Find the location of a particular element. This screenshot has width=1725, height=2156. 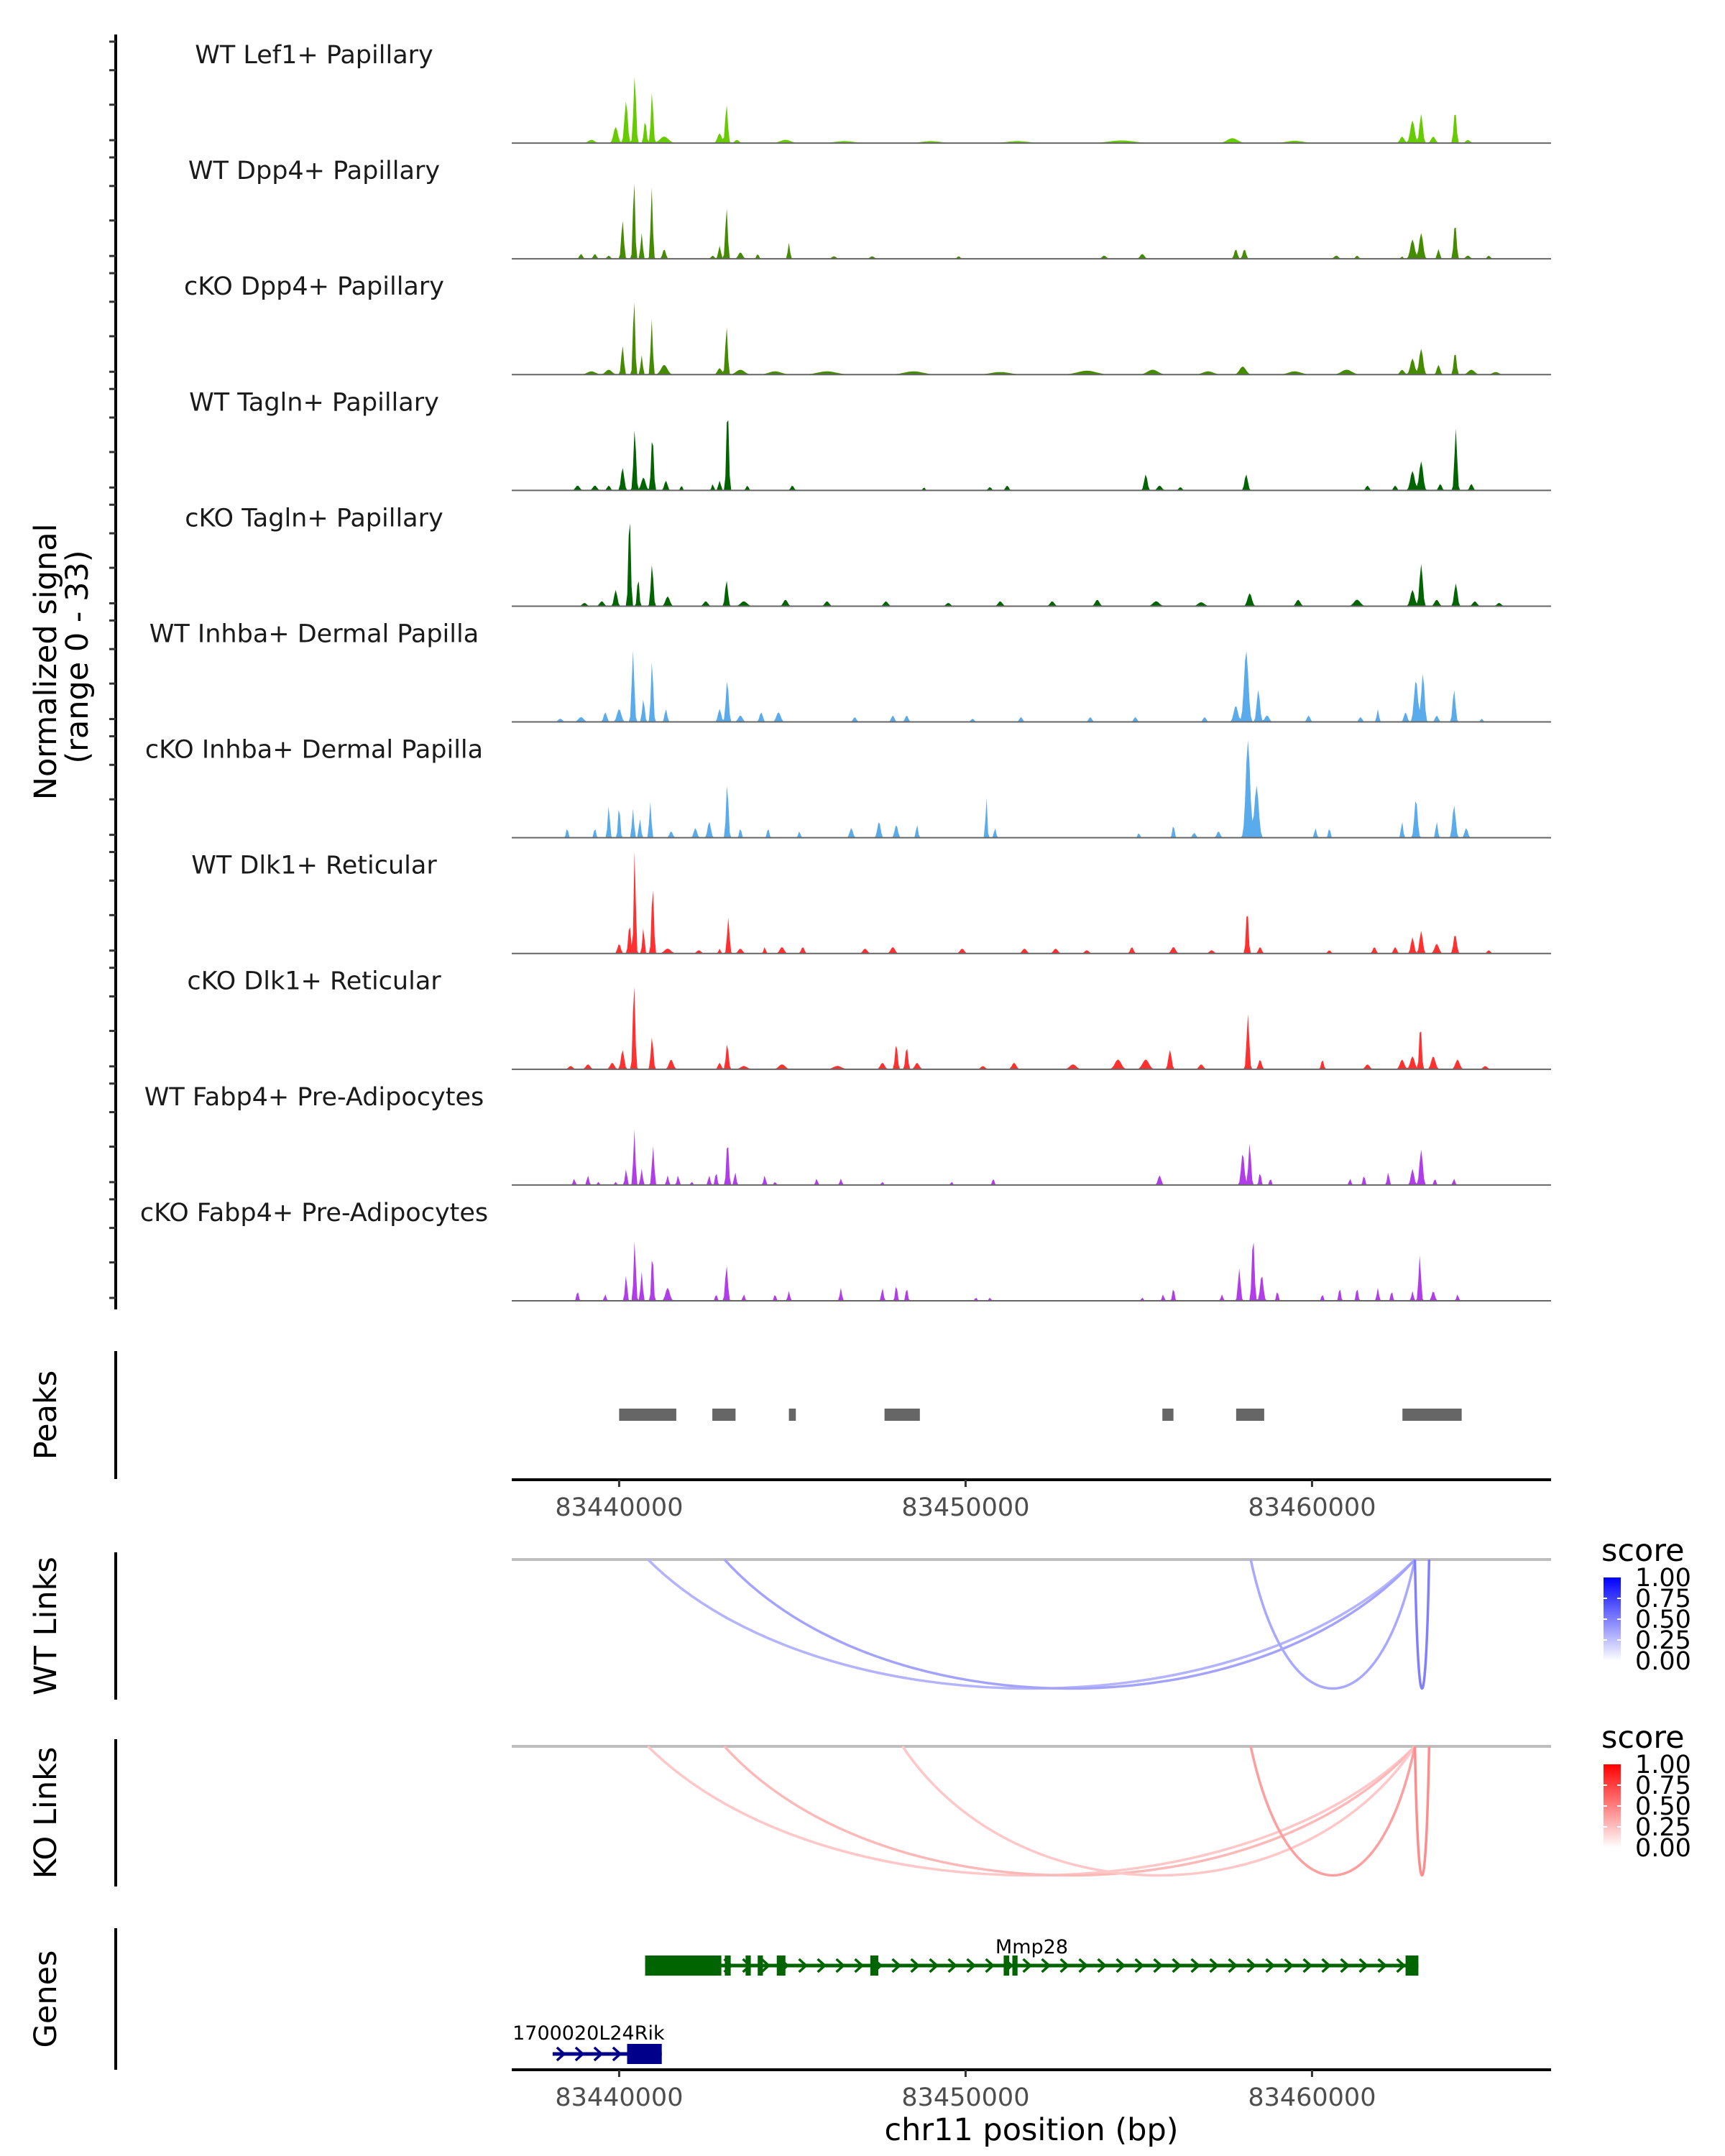

legend-tick-label: 0.00 is located at coordinates (1663, 1848).